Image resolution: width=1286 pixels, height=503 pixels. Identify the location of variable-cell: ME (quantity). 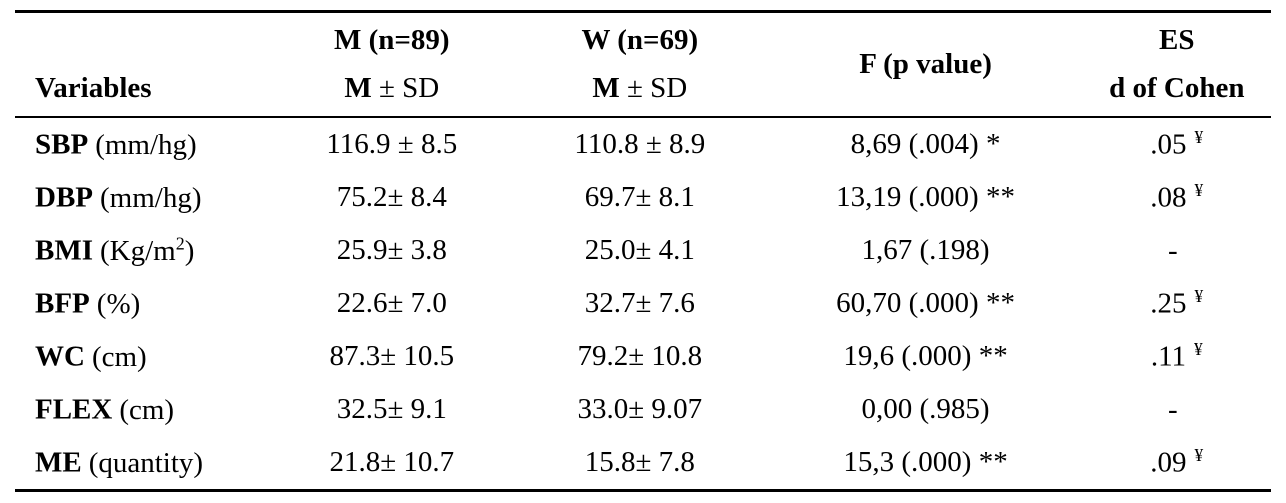
(143, 463).